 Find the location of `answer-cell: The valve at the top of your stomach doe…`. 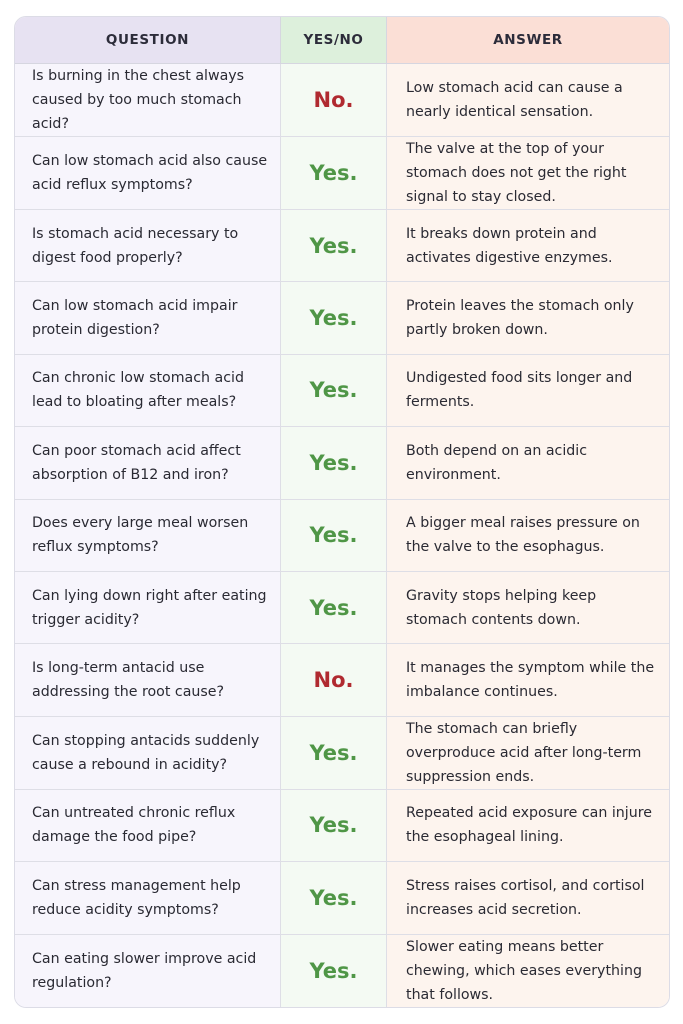

answer-cell: The valve at the top of your stomach doe… is located at coordinates (528, 173).